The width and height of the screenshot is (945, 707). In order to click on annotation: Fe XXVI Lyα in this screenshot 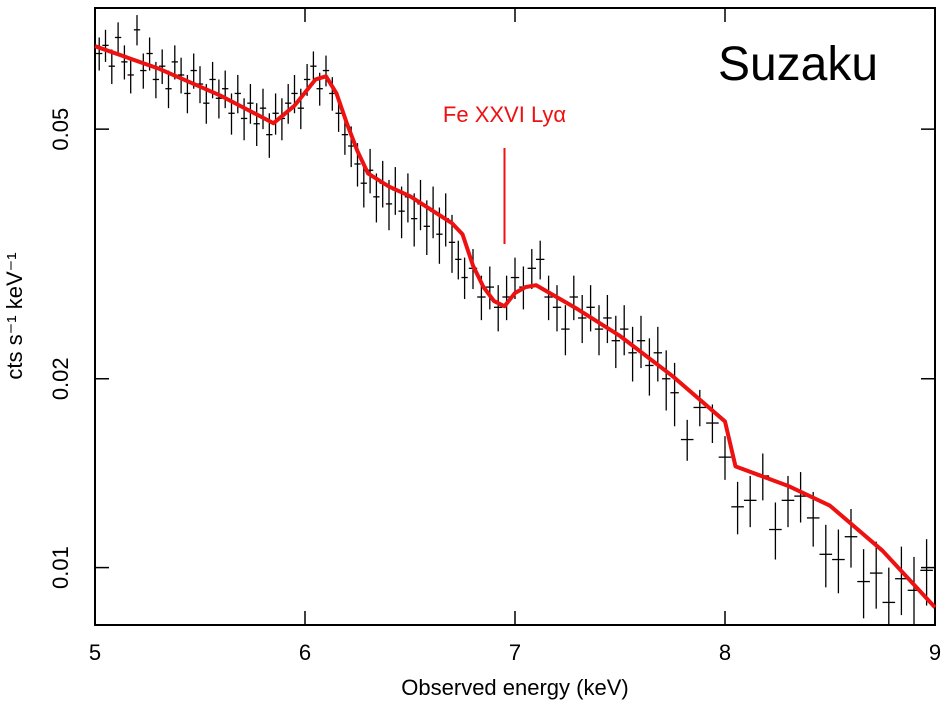, I will do `click(504, 114)`.